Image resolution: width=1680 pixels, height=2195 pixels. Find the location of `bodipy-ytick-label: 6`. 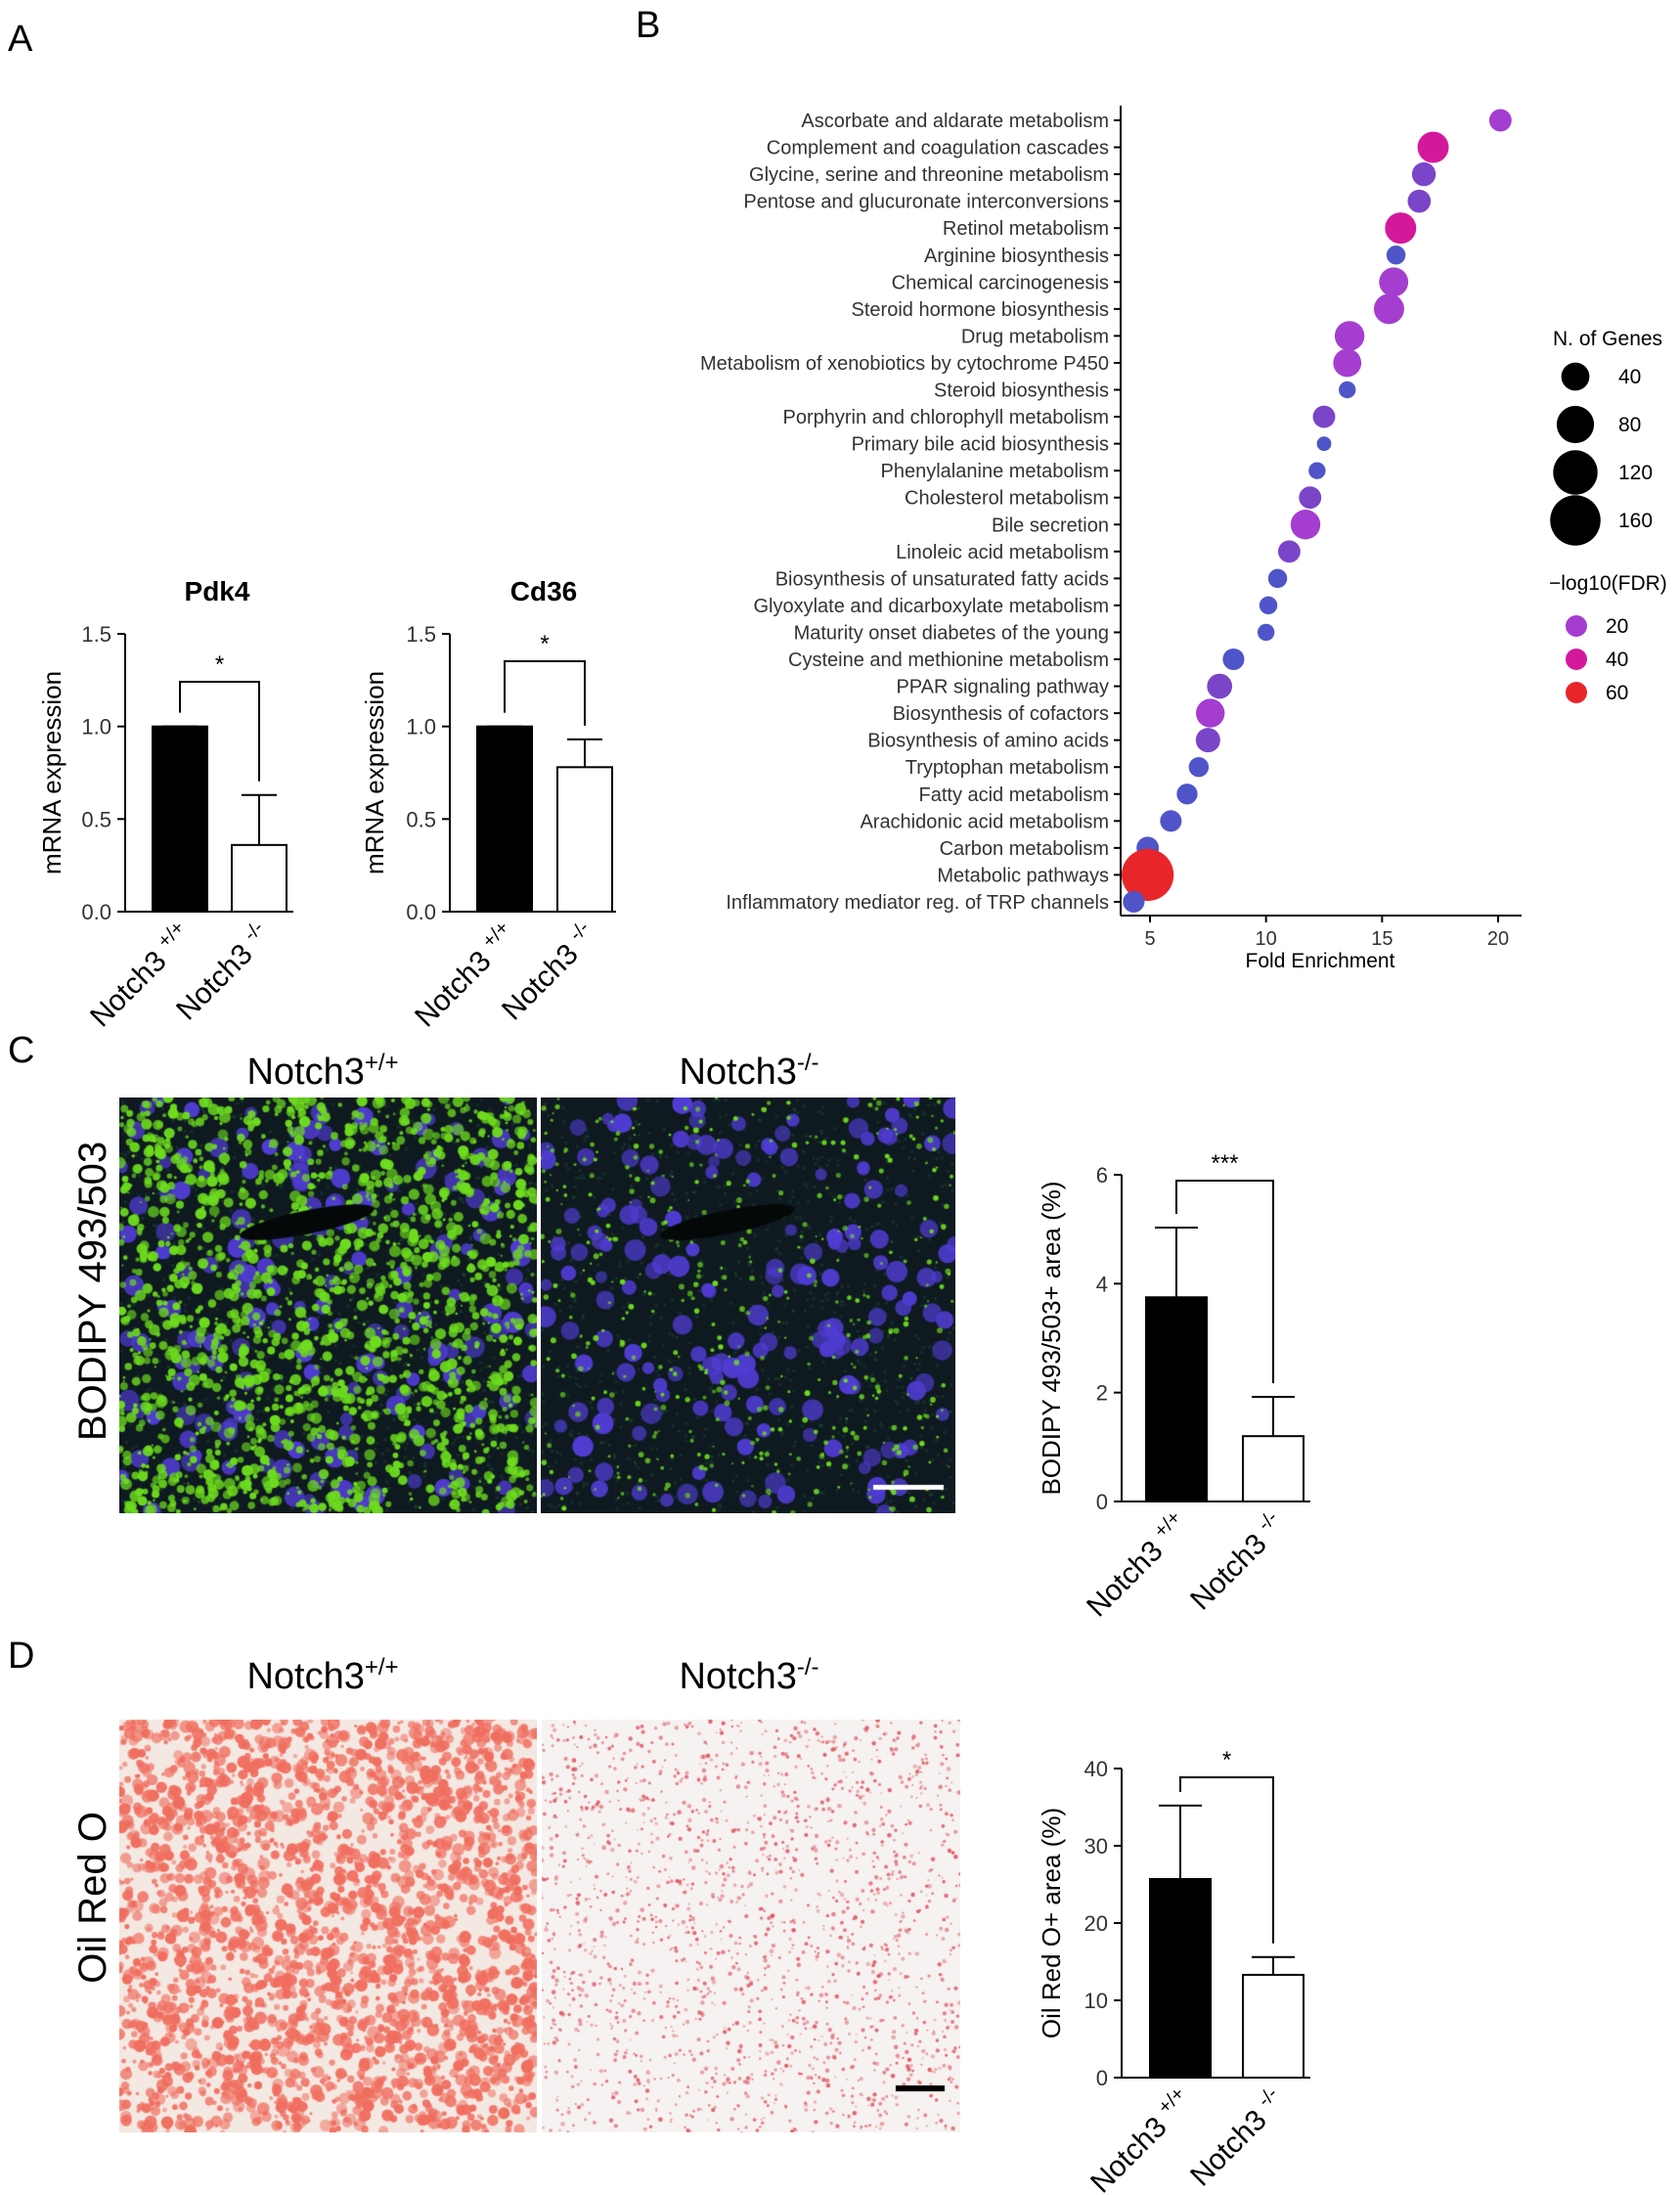

bodipy-ytick-label: 6 is located at coordinates (1102, 1175).